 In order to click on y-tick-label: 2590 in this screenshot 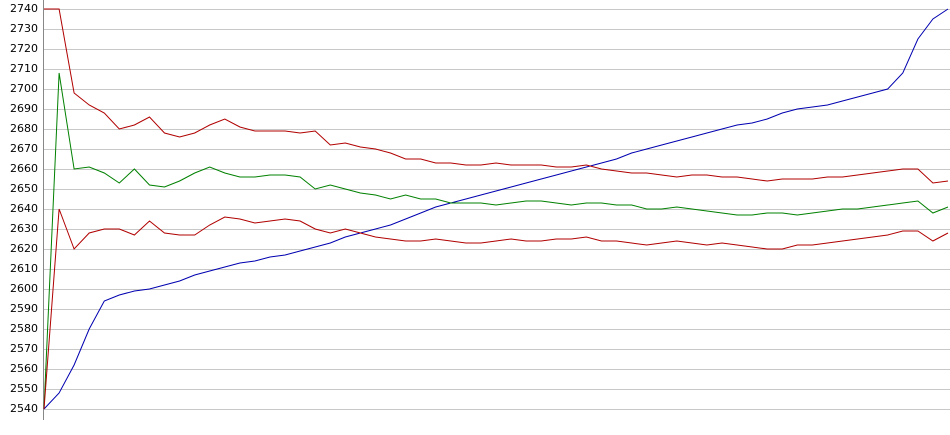, I will do `click(24, 308)`.